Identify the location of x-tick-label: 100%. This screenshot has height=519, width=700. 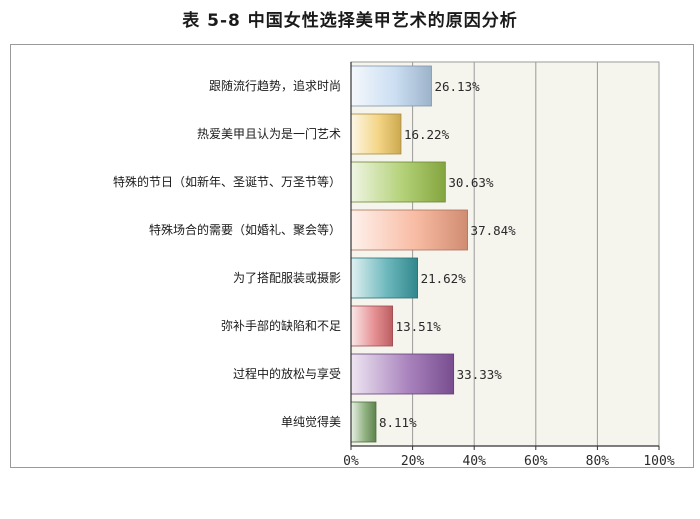
(658, 460).